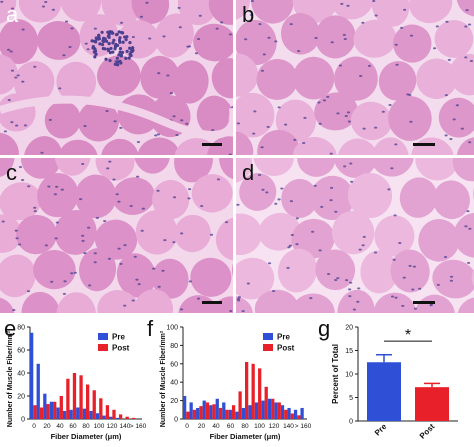 Image resolution: width=474 pixels, height=447 pixels. Describe the element at coordinates (288, 426) in the screenshot. I see `x-tick-label: 140` at that location.